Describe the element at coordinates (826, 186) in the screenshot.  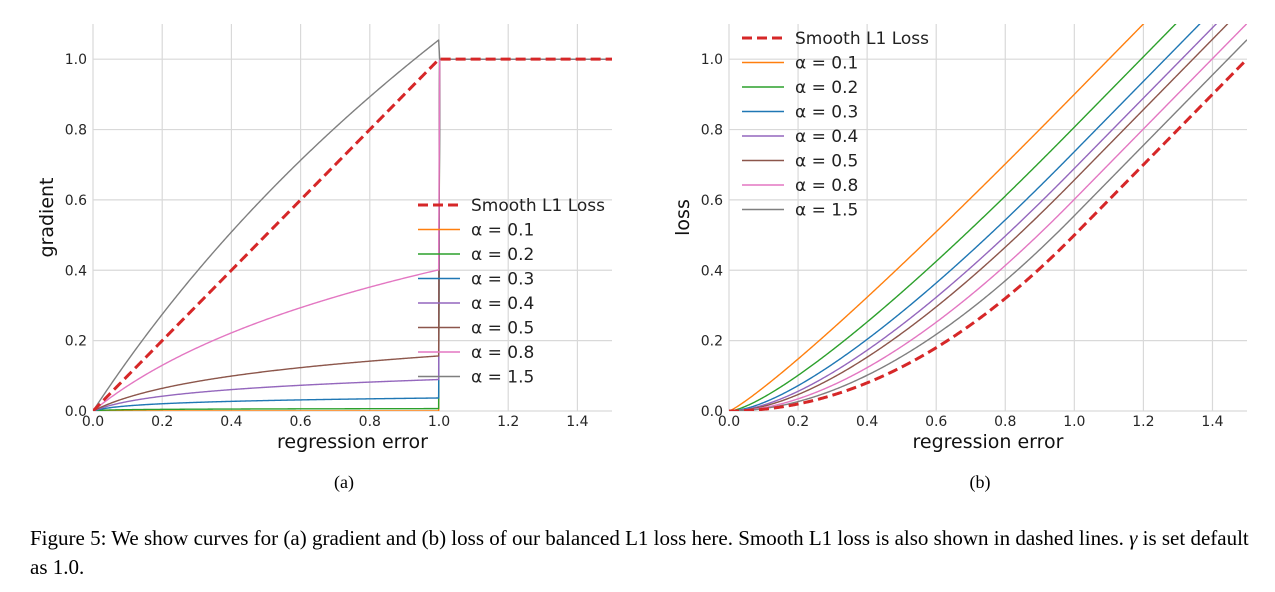
I see `panel-b-legend-label: α = 0.8` at that location.